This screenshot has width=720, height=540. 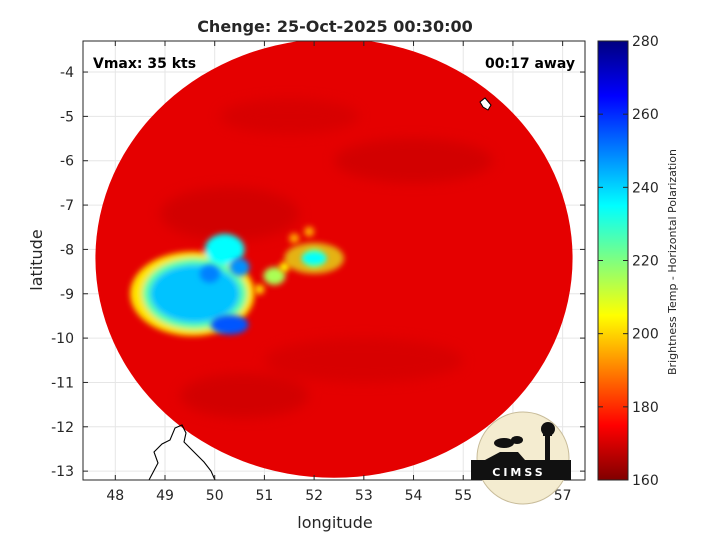 I want to click on x-tick-label: 52, so click(x=314, y=496).